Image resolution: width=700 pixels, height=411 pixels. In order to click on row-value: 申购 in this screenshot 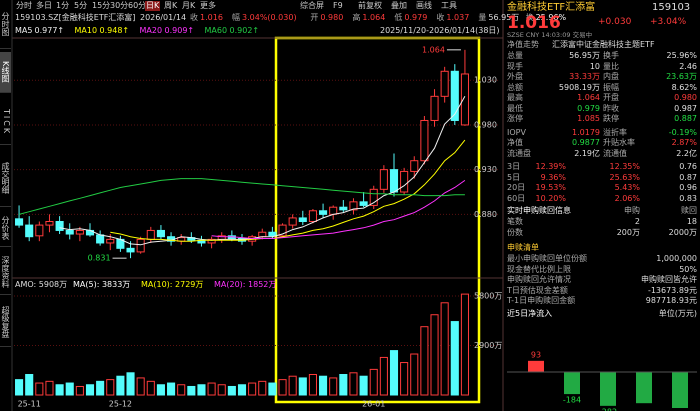, I will do `click(632, 210)`.